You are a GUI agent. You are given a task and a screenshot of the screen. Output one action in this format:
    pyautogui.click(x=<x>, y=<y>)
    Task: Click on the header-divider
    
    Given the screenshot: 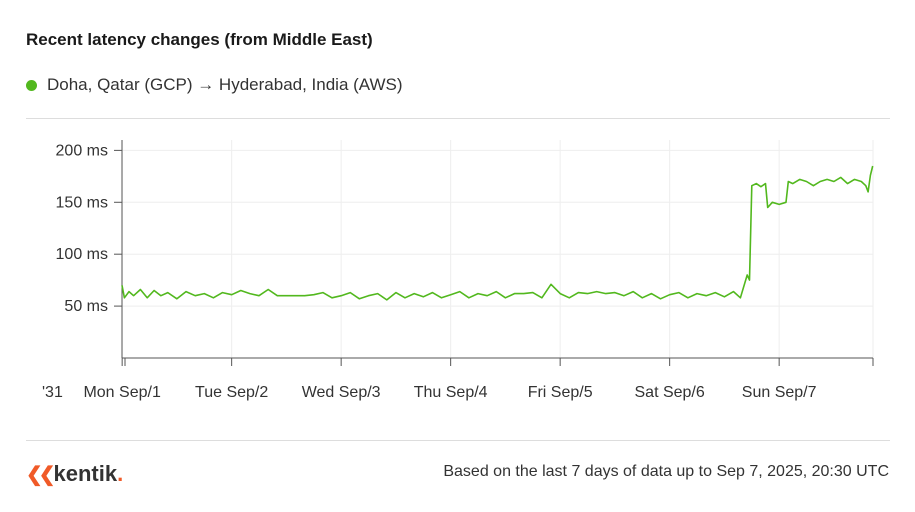 What is the action you would take?
    pyautogui.click(x=458, y=118)
    